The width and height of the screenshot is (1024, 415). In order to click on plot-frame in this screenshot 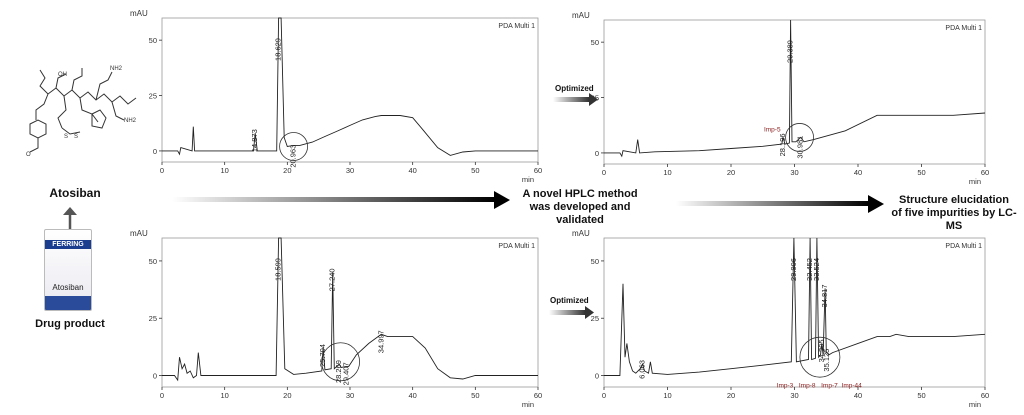, I will do `click(350, 90)`.